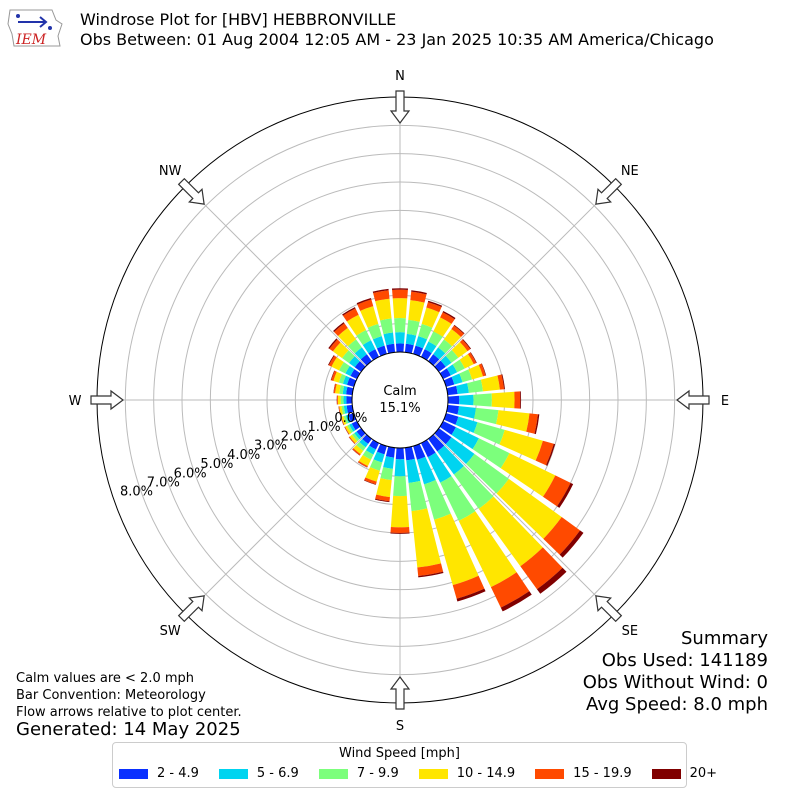  What do you see at coordinates (724, 638) in the screenshot?
I see `summary-title: Summary` at bounding box center [724, 638].